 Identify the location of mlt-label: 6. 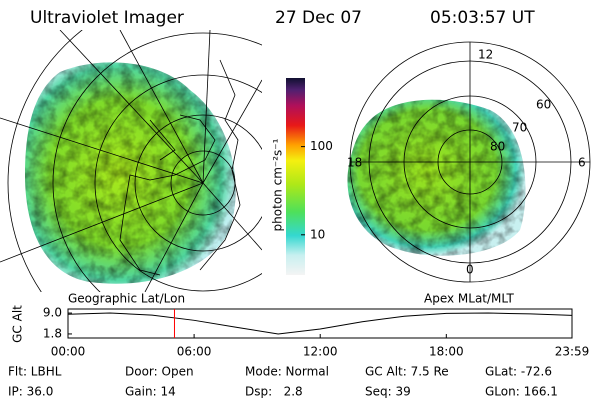
(582, 163).